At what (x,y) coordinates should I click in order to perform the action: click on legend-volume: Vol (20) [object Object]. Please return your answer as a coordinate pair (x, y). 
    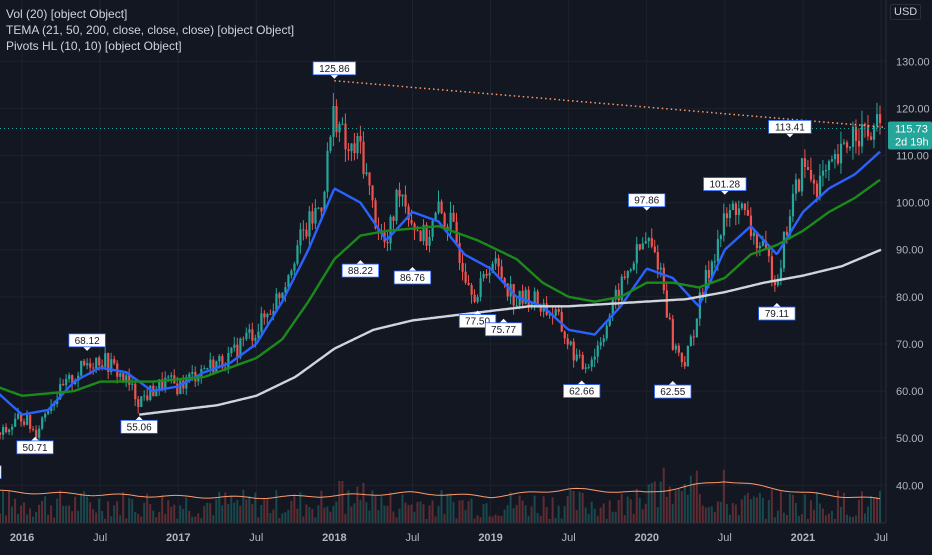
    Looking at the image, I should click on (67, 14).